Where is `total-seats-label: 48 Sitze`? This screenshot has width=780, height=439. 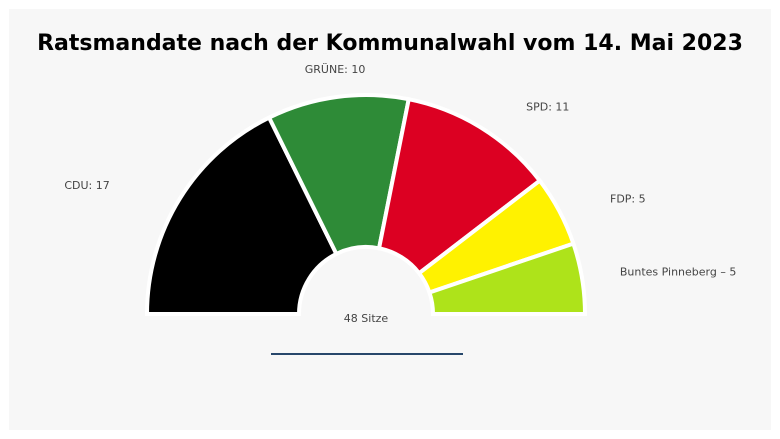
total-seats-label: 48 Sitze is located at coordinates (366, 318).